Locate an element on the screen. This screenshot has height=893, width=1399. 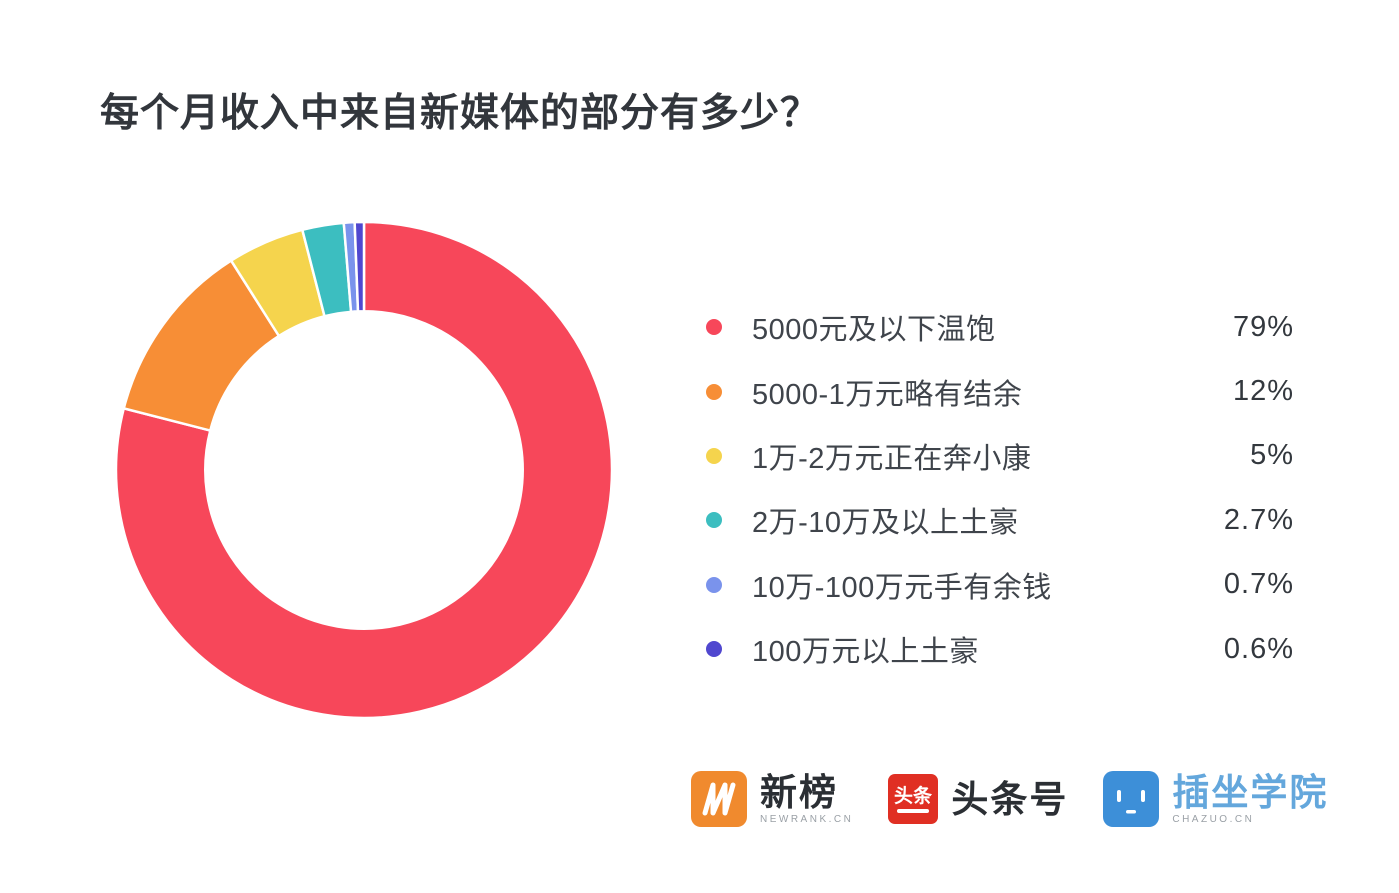
toutiao-icon-text: 头条 is located at coordinates (913, 795).